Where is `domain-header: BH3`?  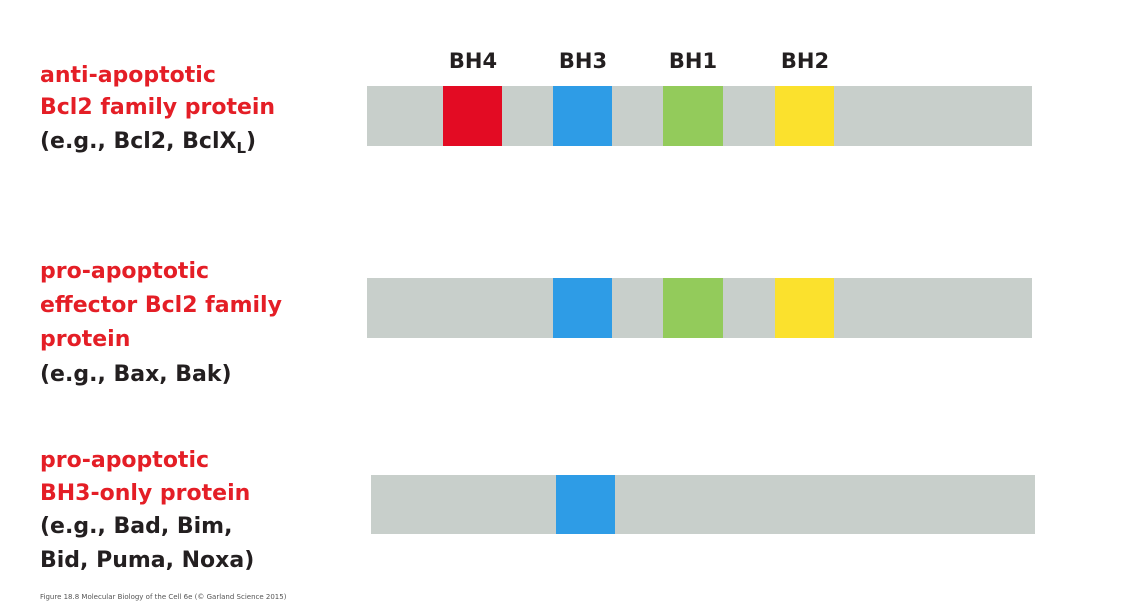
domain-header: BH3 is located at coordinates (583, 61).